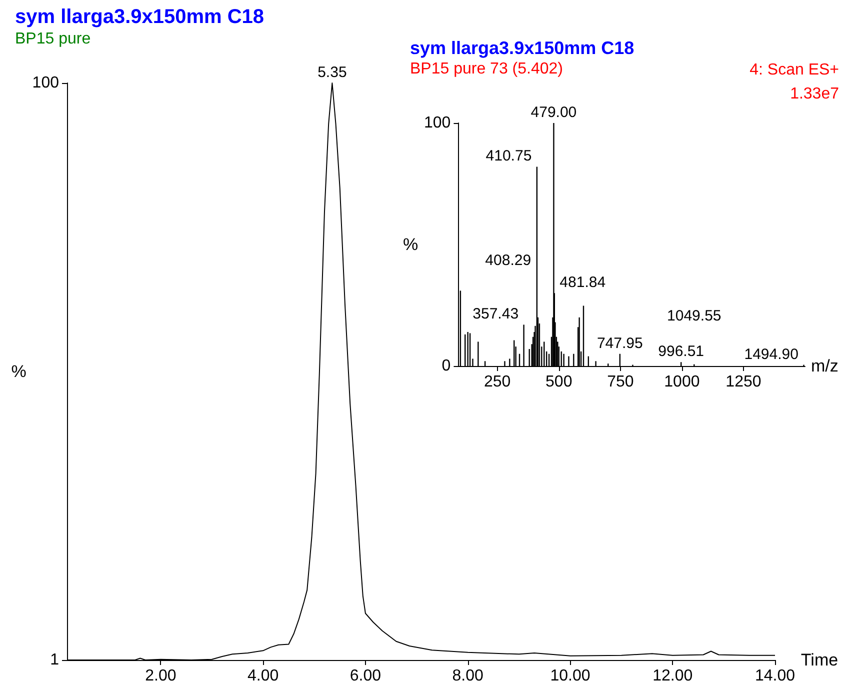  What do you see at coordinates (672, 676) in the screenshot?
I see `x-tick-label: 12.00` at bounding box center [672, 676].